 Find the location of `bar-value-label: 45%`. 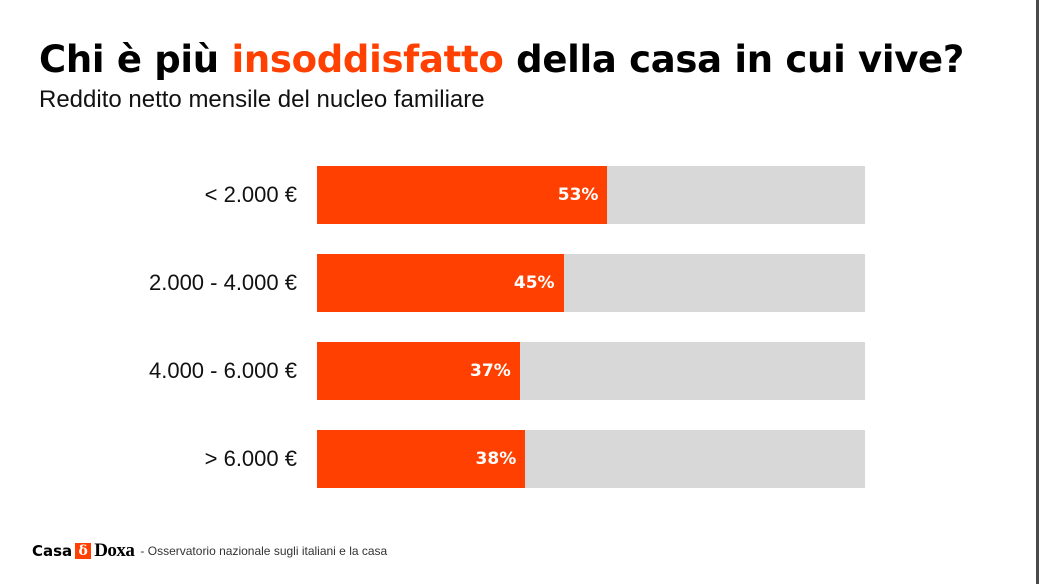

bar-value-label: 45% is located at coordinates (534, 283).